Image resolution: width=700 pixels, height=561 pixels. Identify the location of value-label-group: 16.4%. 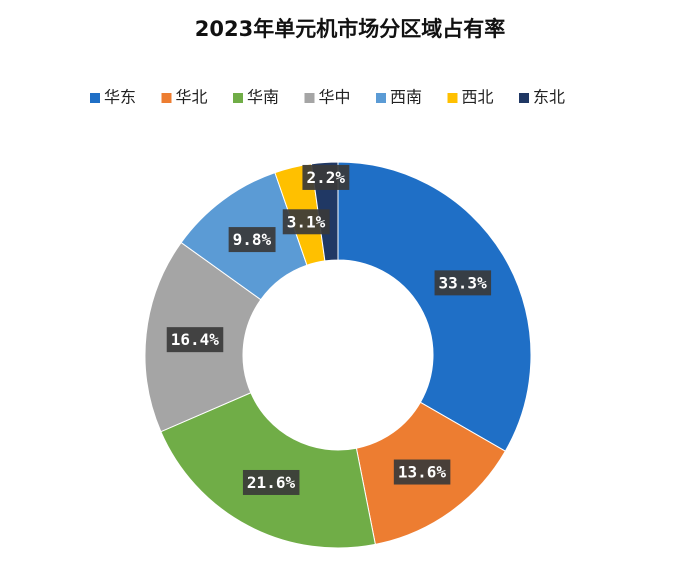
(195, 340).